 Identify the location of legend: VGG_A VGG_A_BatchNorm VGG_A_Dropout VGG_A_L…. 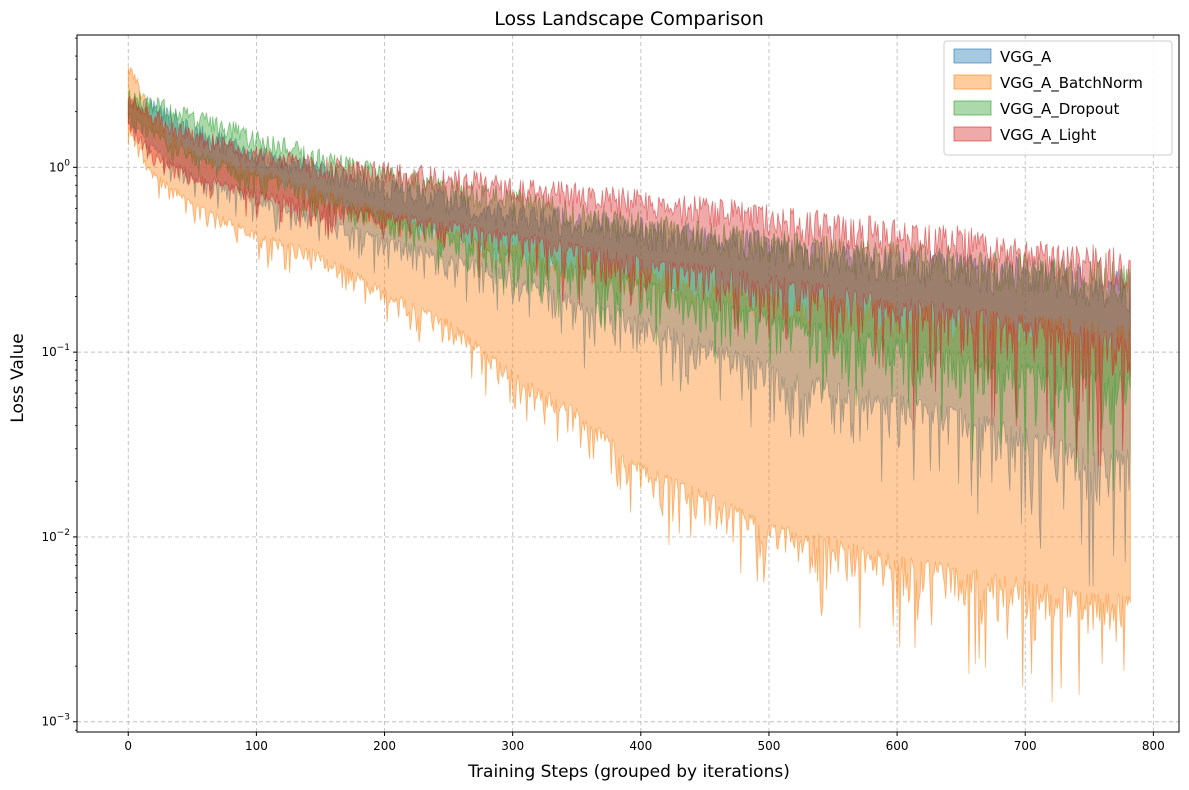
(1058, 98).